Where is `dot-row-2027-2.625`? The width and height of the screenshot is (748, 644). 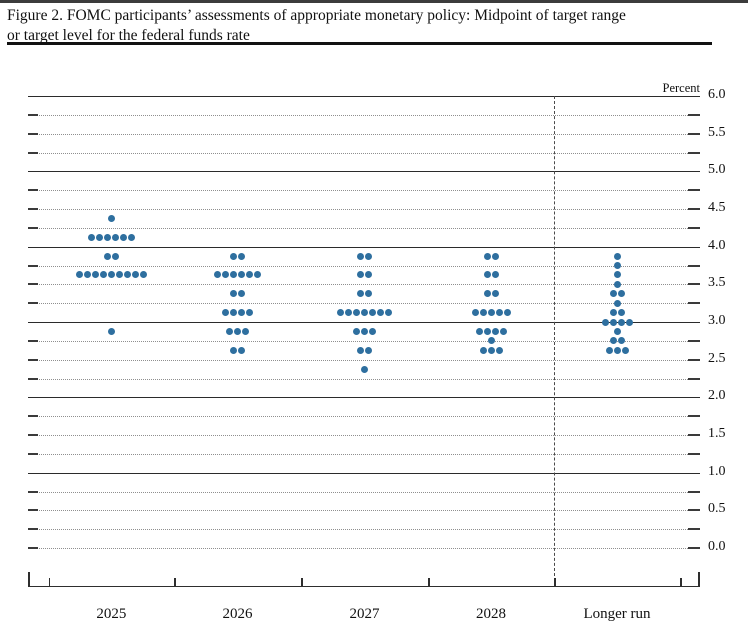 dot-row-2027-2.625 is located at coordinates (364, 350).